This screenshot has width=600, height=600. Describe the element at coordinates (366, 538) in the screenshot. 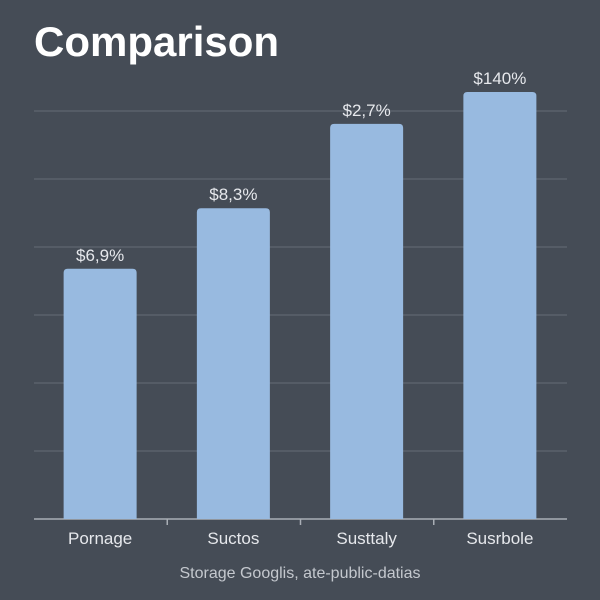

I see `x-tick-label: Susttaly` at that location.